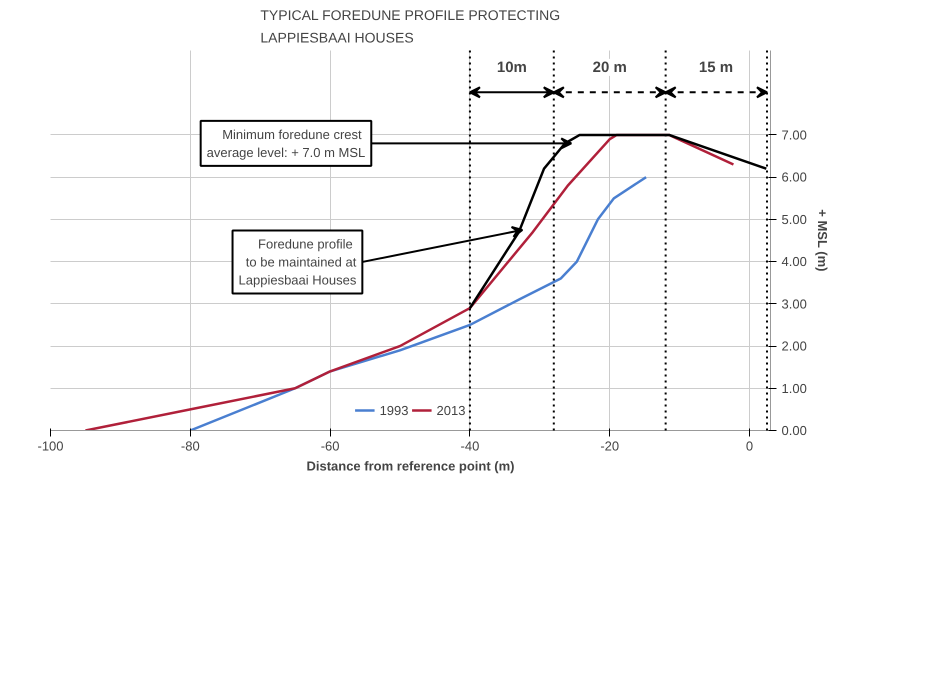 The width and height of the screenshot is (927, 700). I want to click on y-tick-label: 7.00, so click(794, 134).